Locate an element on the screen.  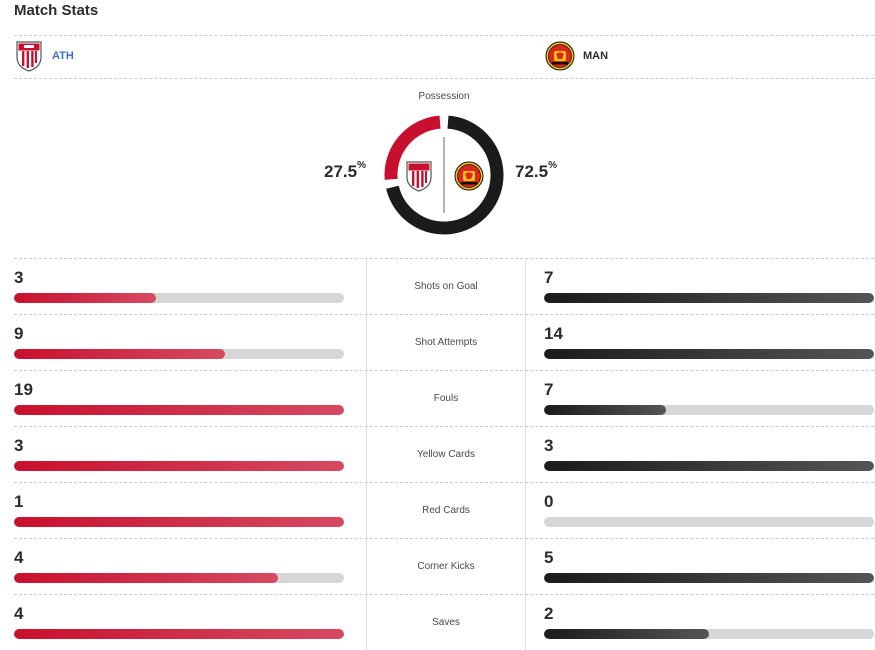
stat-label: Corner Kicks is located at coordinates (446, 566).